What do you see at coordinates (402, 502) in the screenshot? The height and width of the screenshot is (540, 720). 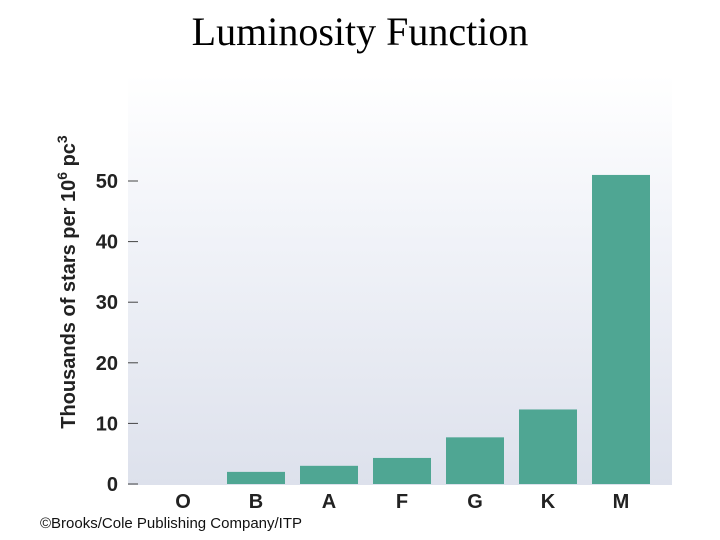 I see `x-tick-label-f: F` at bounding box center [402, 502].